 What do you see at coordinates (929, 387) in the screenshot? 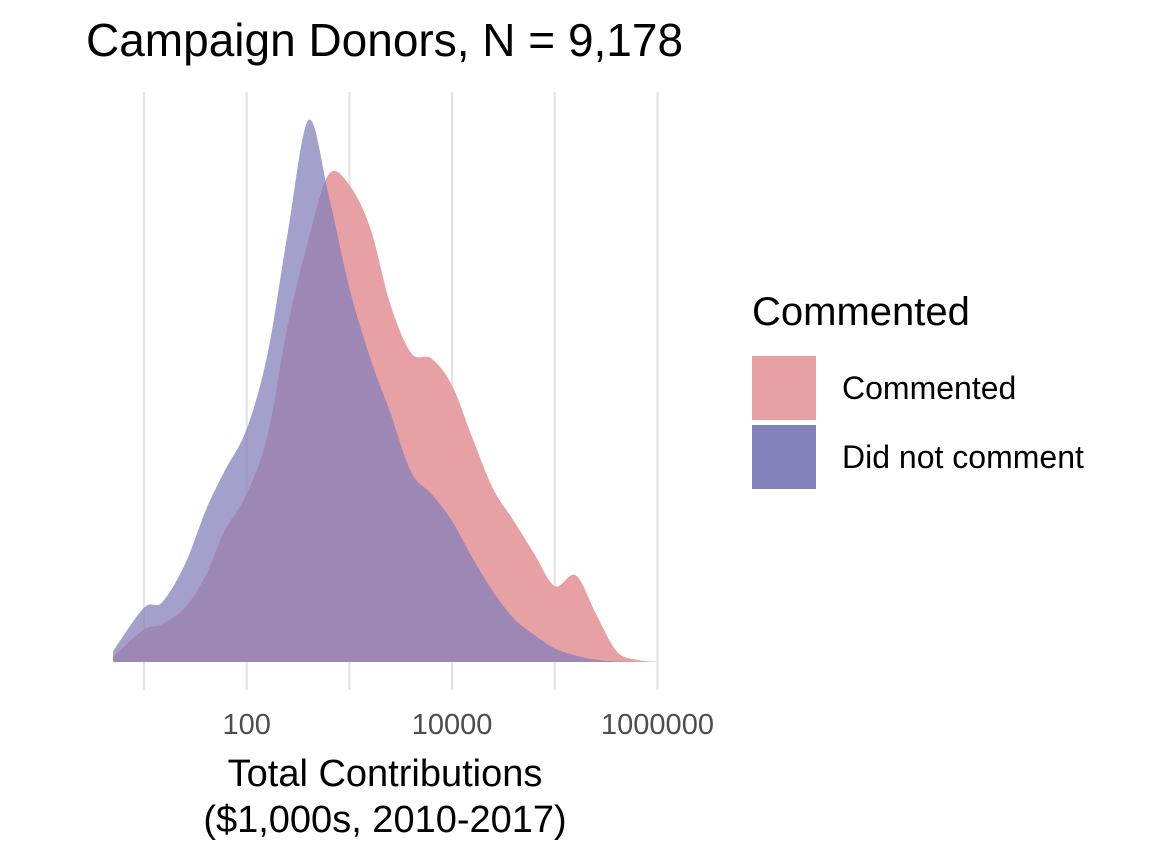
I see `legend-label-commented: Commented` at bounding box center [929, 387].